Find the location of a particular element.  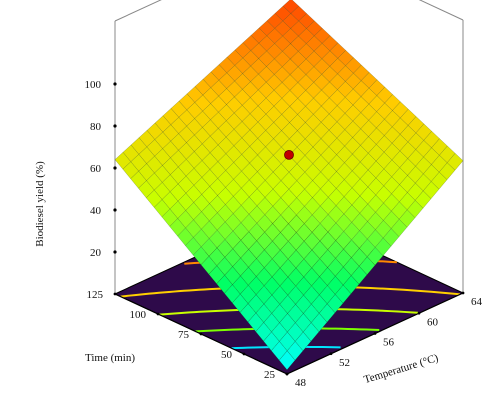

x-tick-label: 52 is located at coordinates (344, 363).